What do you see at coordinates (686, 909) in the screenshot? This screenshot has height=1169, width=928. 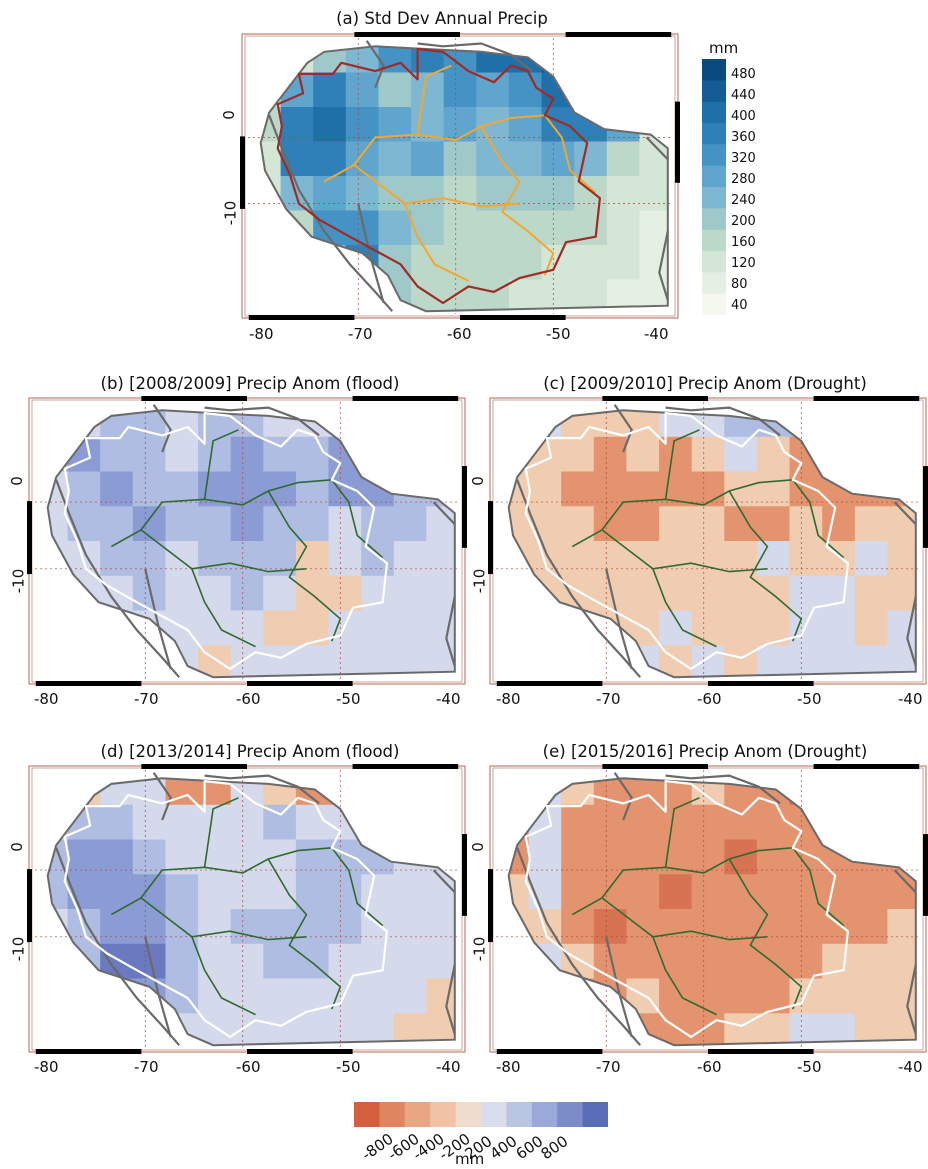 I see `basin-boundary` at bounding box center [686, 909].